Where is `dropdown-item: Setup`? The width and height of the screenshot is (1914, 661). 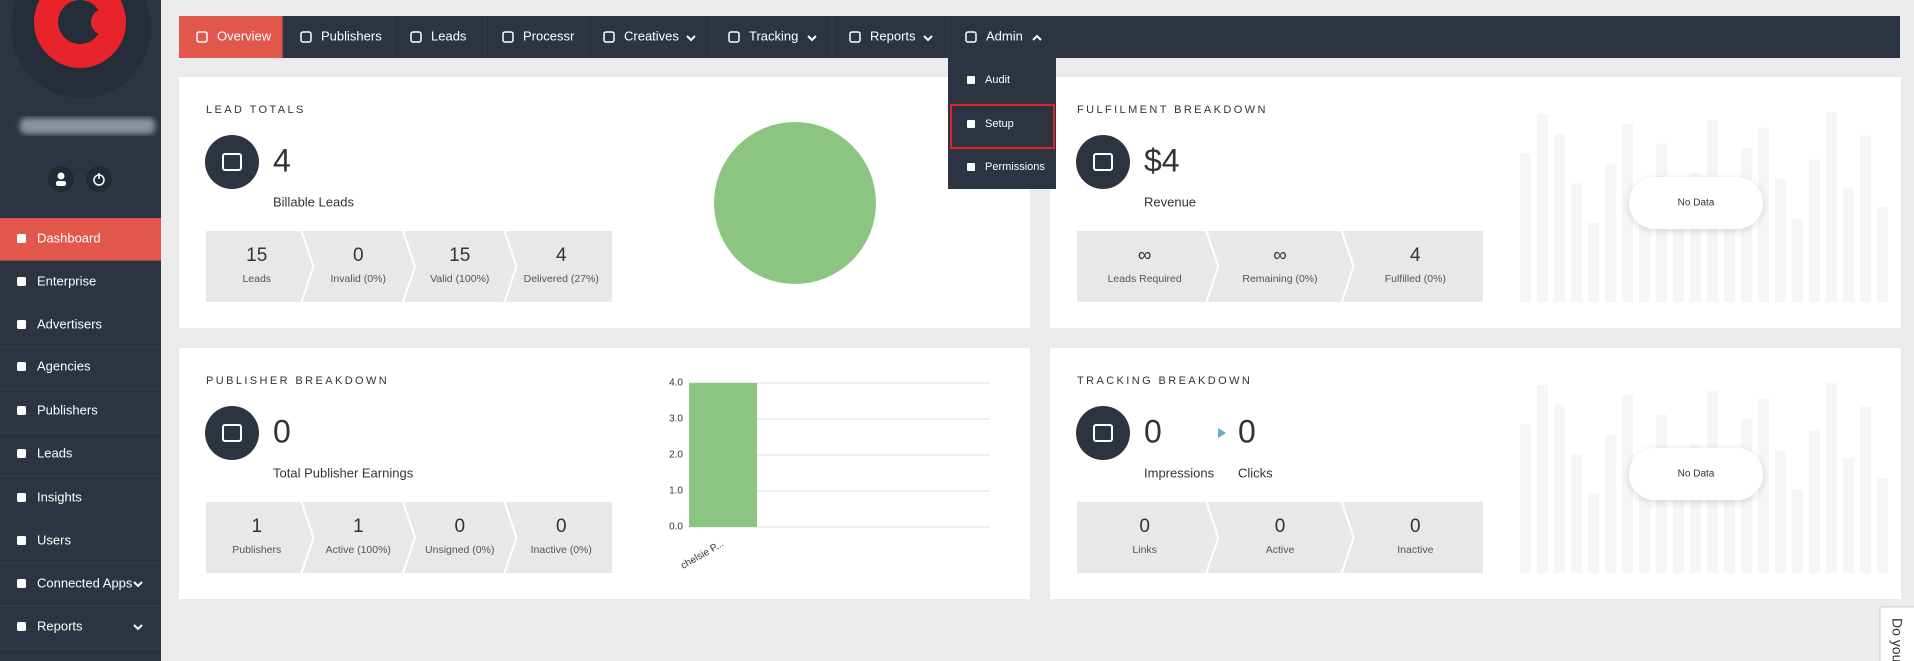 dropdown-item: Setup is located at coordinates (999, 124).